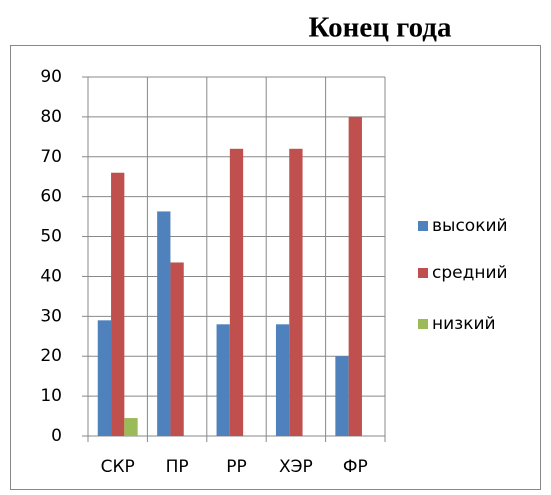 The width and height of the screenshot is (551, 495). What do you see at coordinates (51, 77) in the screenshot?
I see `y-tick-label: 90` at bounding box center [51, 77].